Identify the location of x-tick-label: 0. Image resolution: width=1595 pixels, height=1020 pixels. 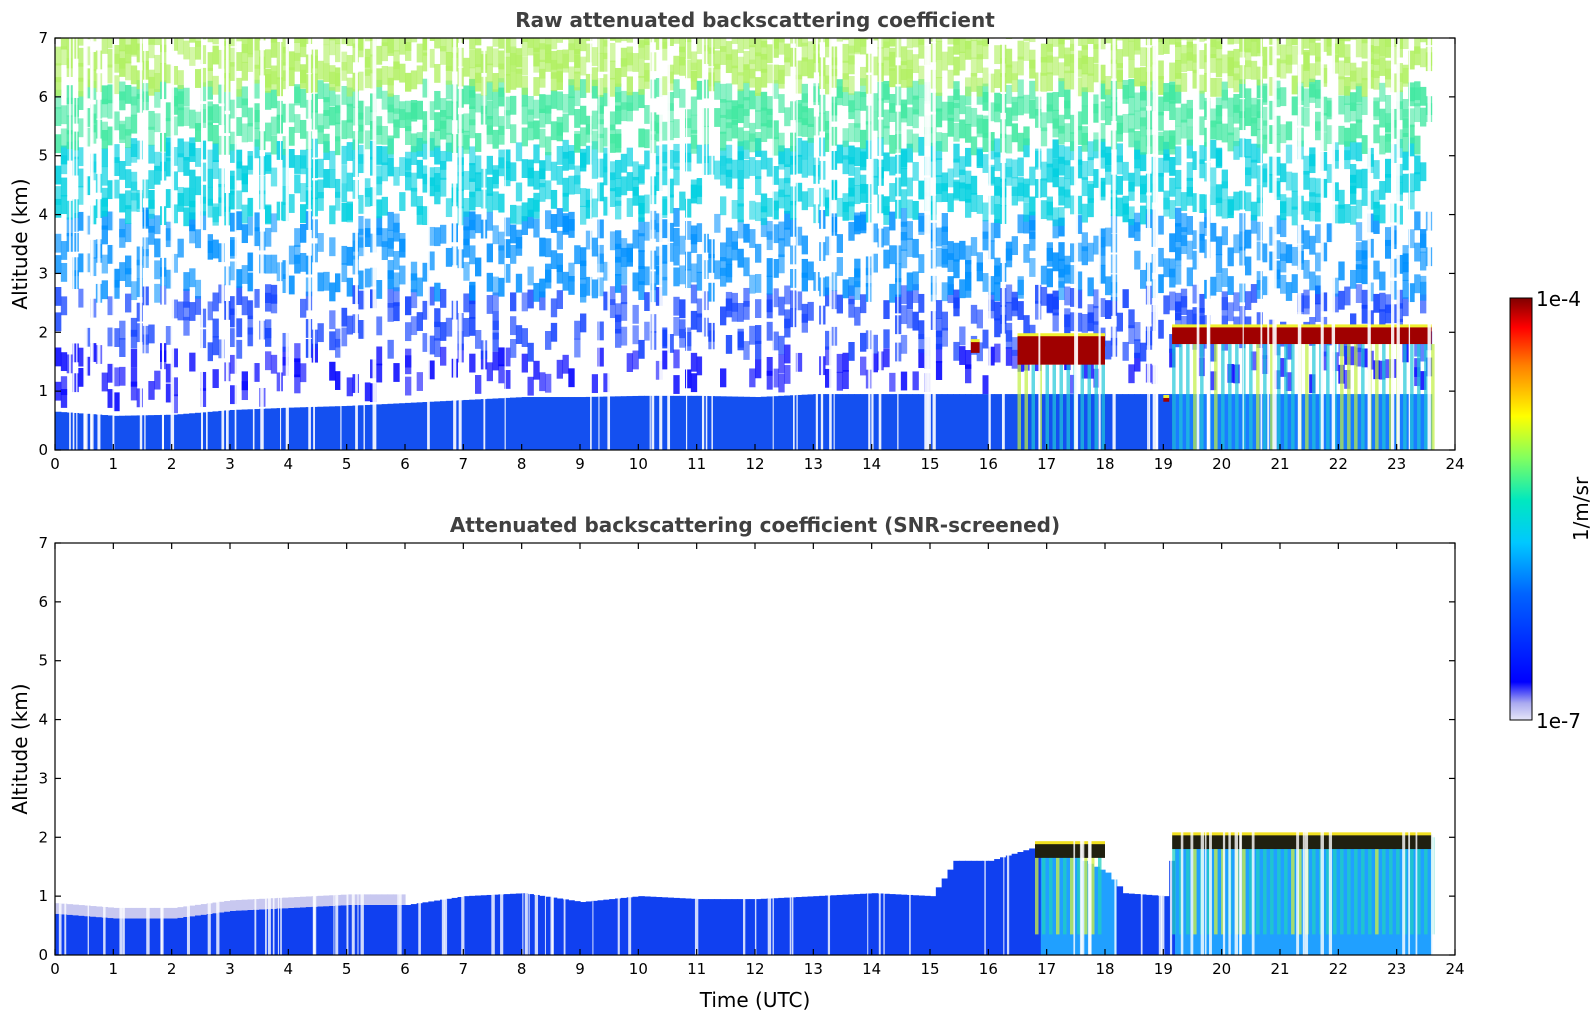
(55, 464).